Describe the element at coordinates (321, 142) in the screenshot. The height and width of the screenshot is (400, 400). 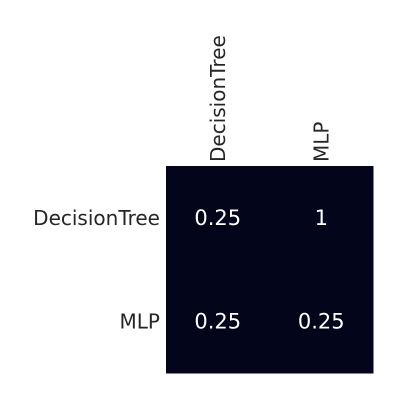
I see `x-tick-label-1: MLP` at that location.